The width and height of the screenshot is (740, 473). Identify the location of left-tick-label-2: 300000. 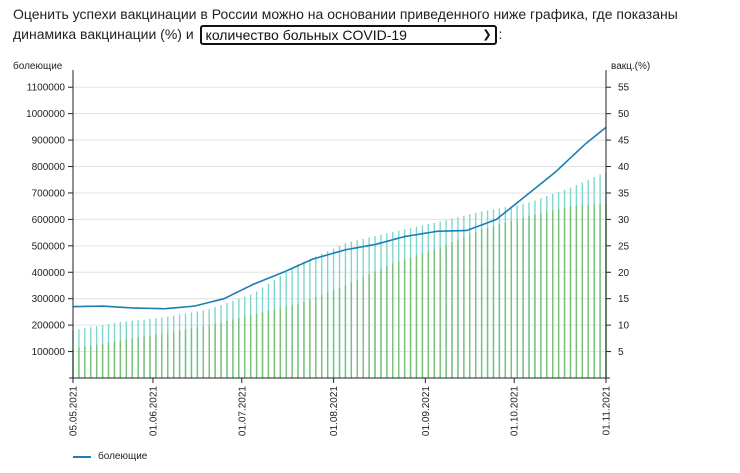
(49, 299).